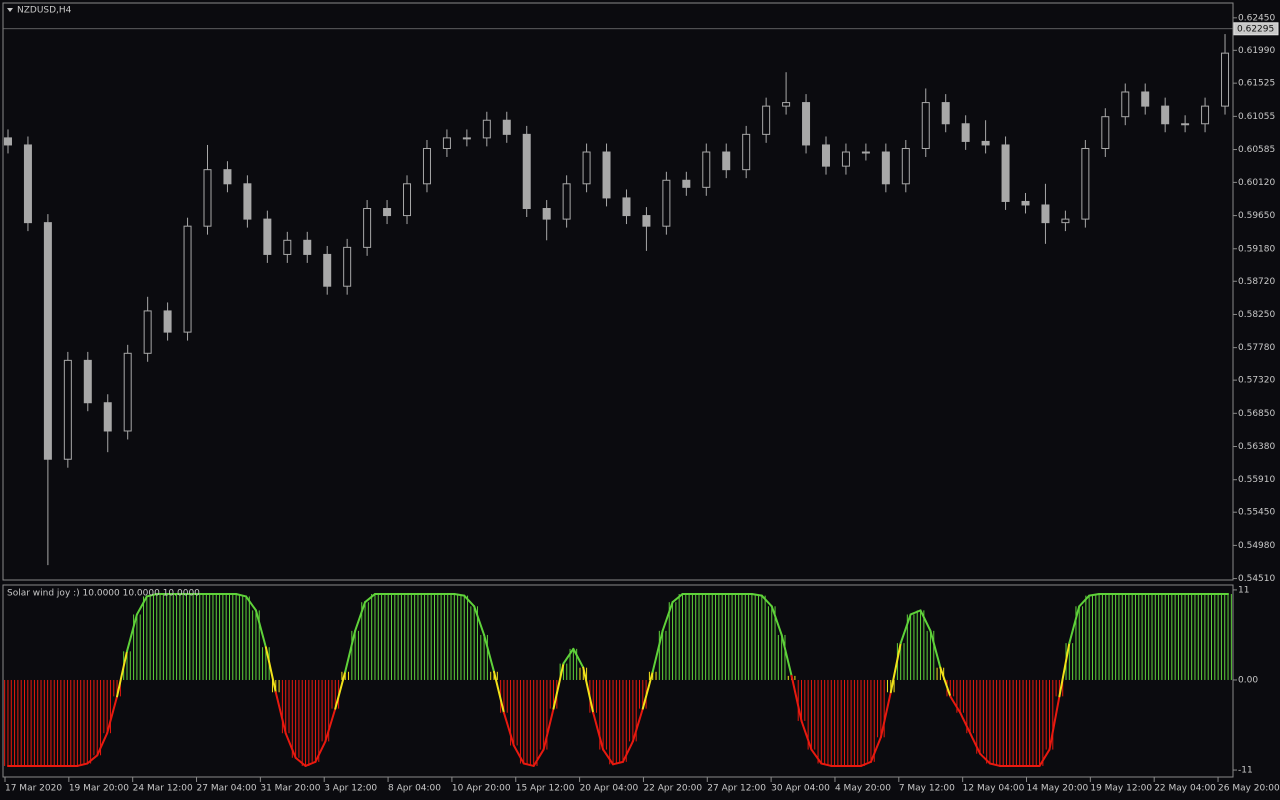 The width and height of the screenshot is (1280, 800). I want to click on y-tick-label: 0.55450, so click(1256, 513).